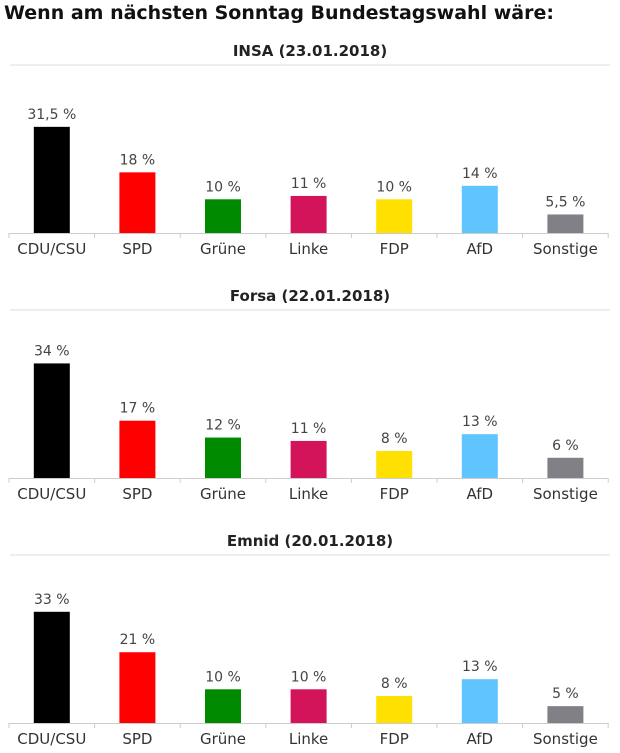  Describe the element at coordinates (310, 51) in the screenshot. I see `chart-title: INSA (23.01.2018)` at that location.